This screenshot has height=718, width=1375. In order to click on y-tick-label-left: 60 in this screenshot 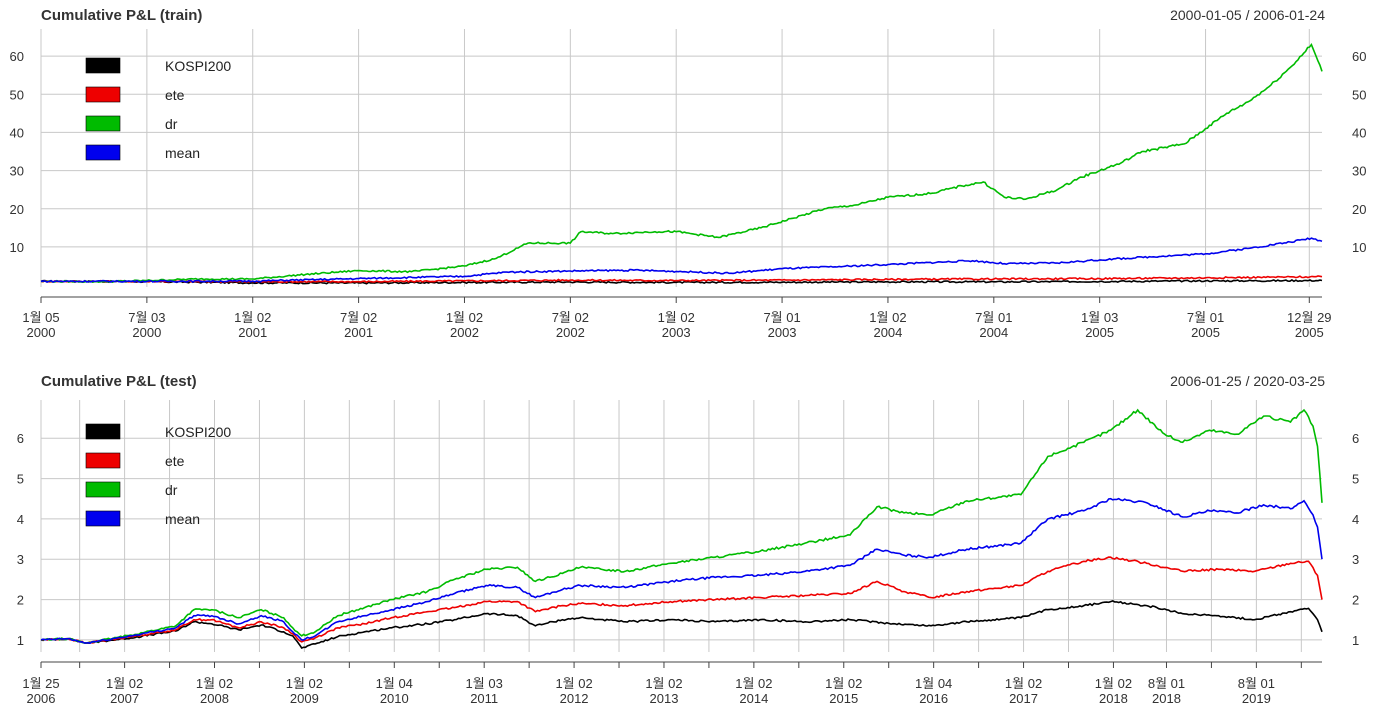, I will do `click(17, 56)`.